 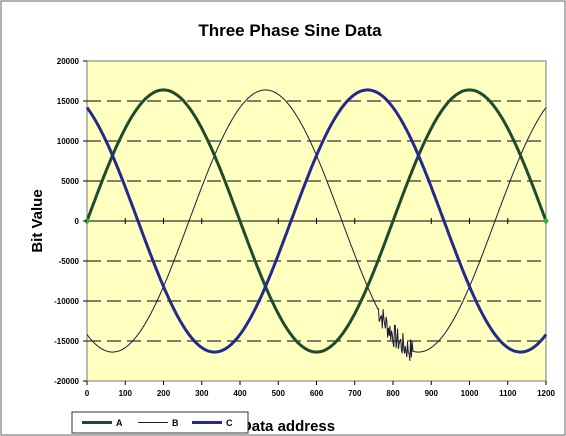 What do you see at coordinates (240, 393) in the screenshot?
I see `x-tick-label: 400` at bounding box center [240, 393].